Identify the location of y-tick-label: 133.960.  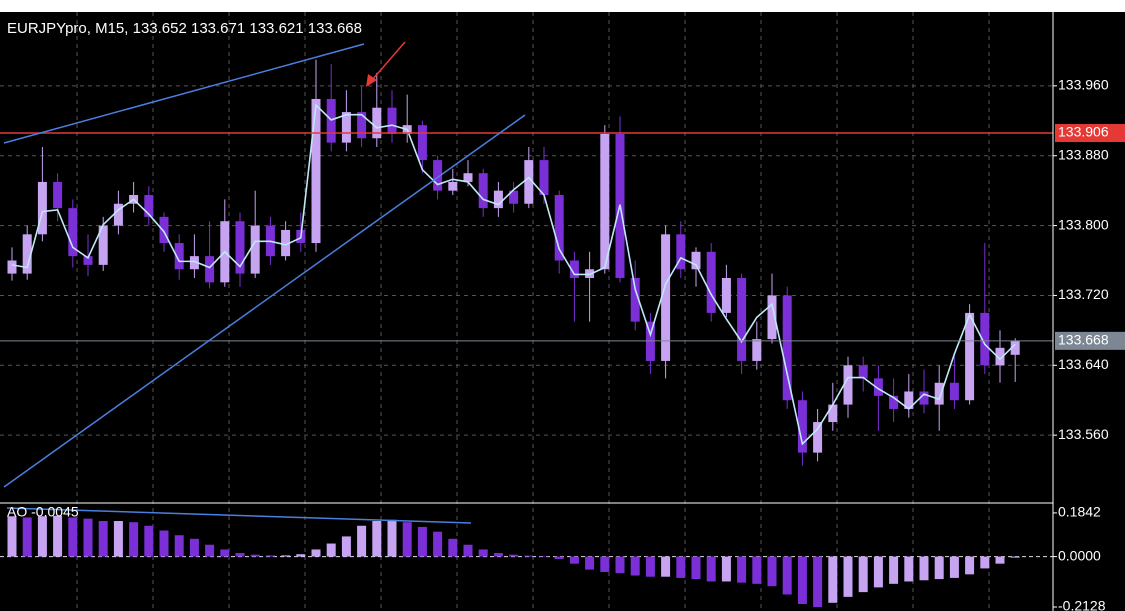
(1083, 85).